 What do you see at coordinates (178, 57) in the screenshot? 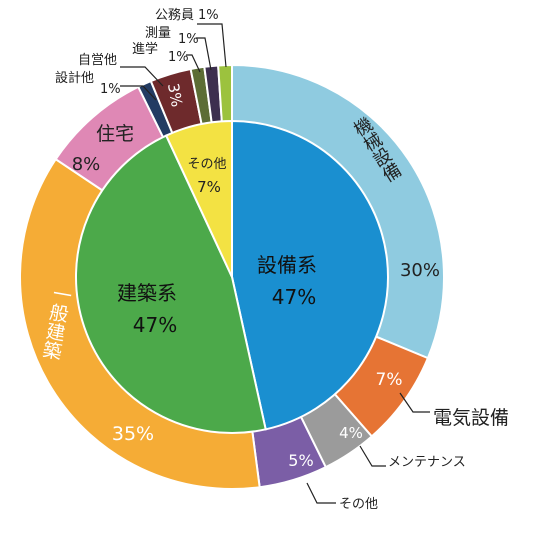
I see `label-shingaku-value: 1%` at bounding box center [178, 57].